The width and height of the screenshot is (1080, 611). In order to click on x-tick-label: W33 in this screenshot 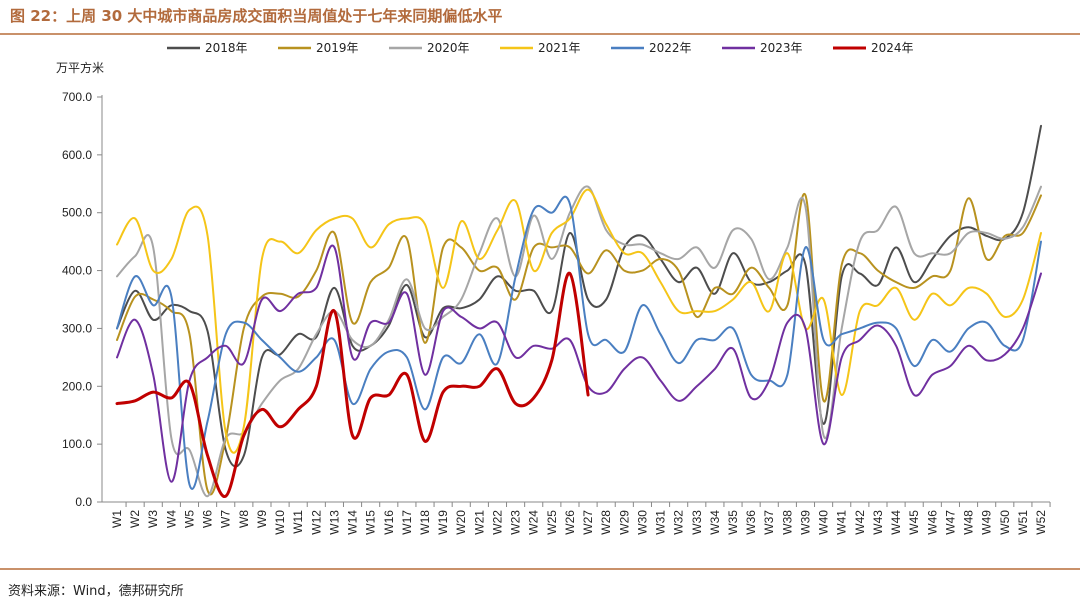, I will do `click(697, 522)`.